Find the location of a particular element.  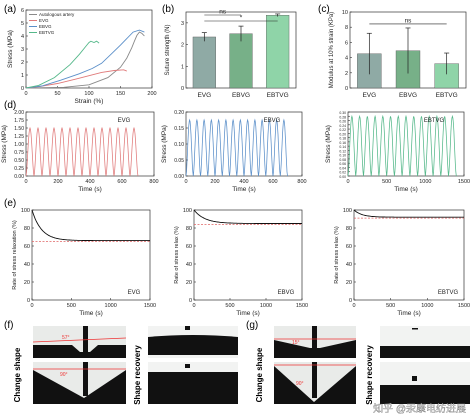

chart-title: EBTVG is located at coordinates (448, 293).